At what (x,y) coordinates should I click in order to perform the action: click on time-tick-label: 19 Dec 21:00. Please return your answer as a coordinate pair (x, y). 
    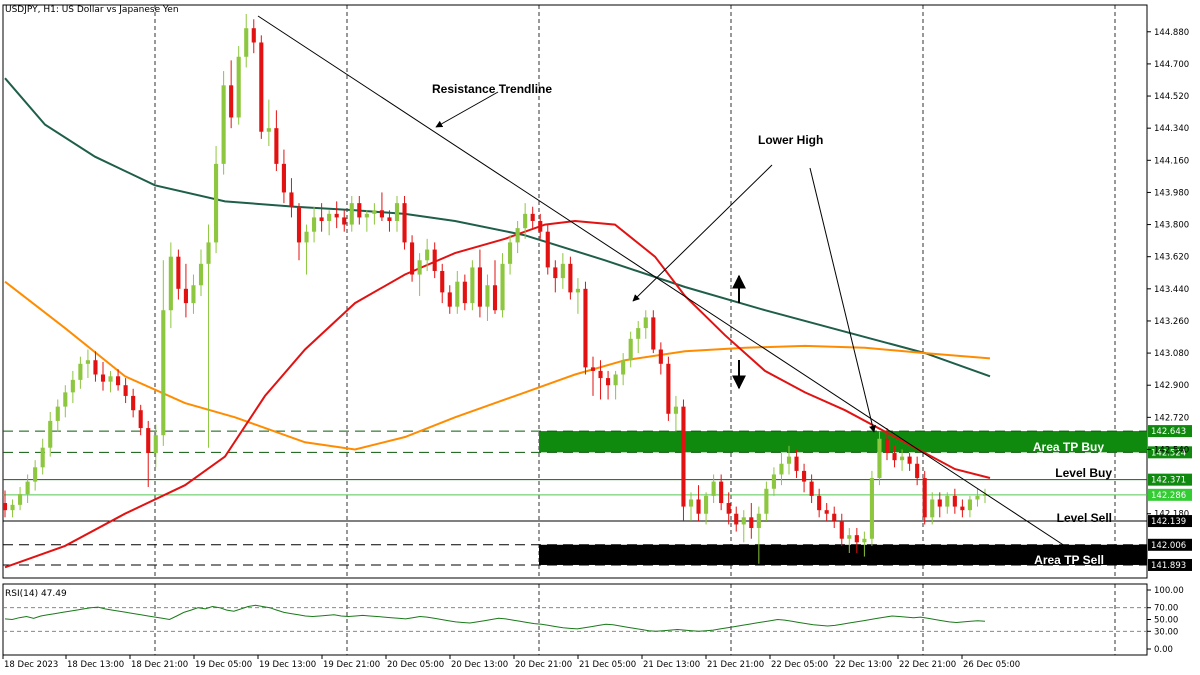
    Looking at the image, I should click on (351, 665).